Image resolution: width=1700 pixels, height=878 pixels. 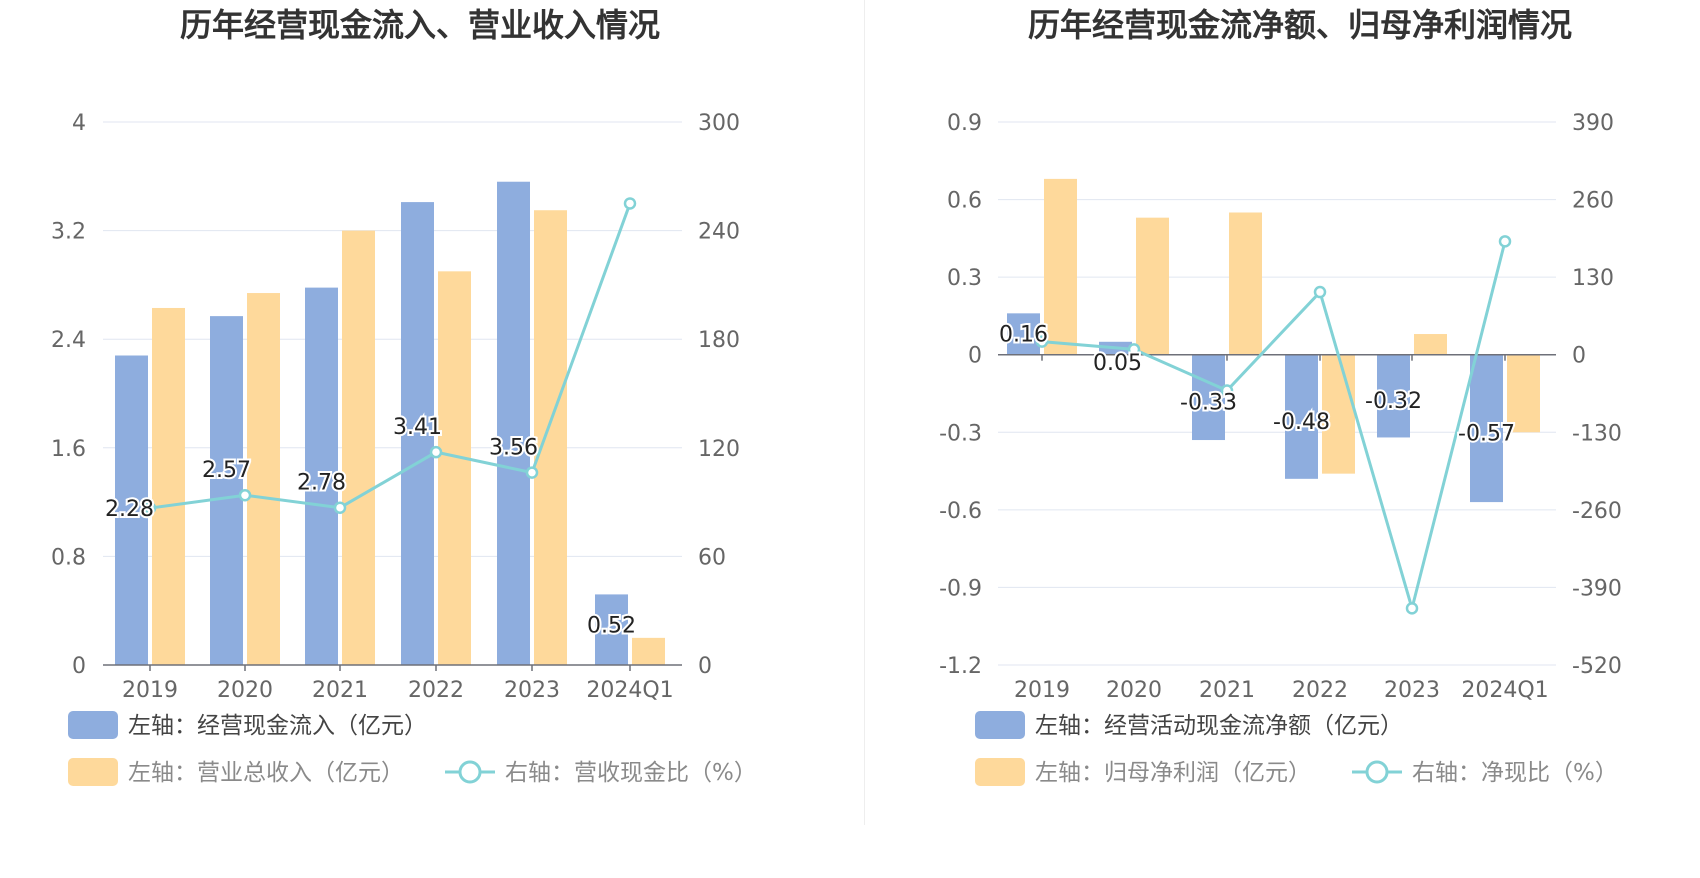 I want to click on right-axis-tick-label: -520, so click(x=1597, y=666).